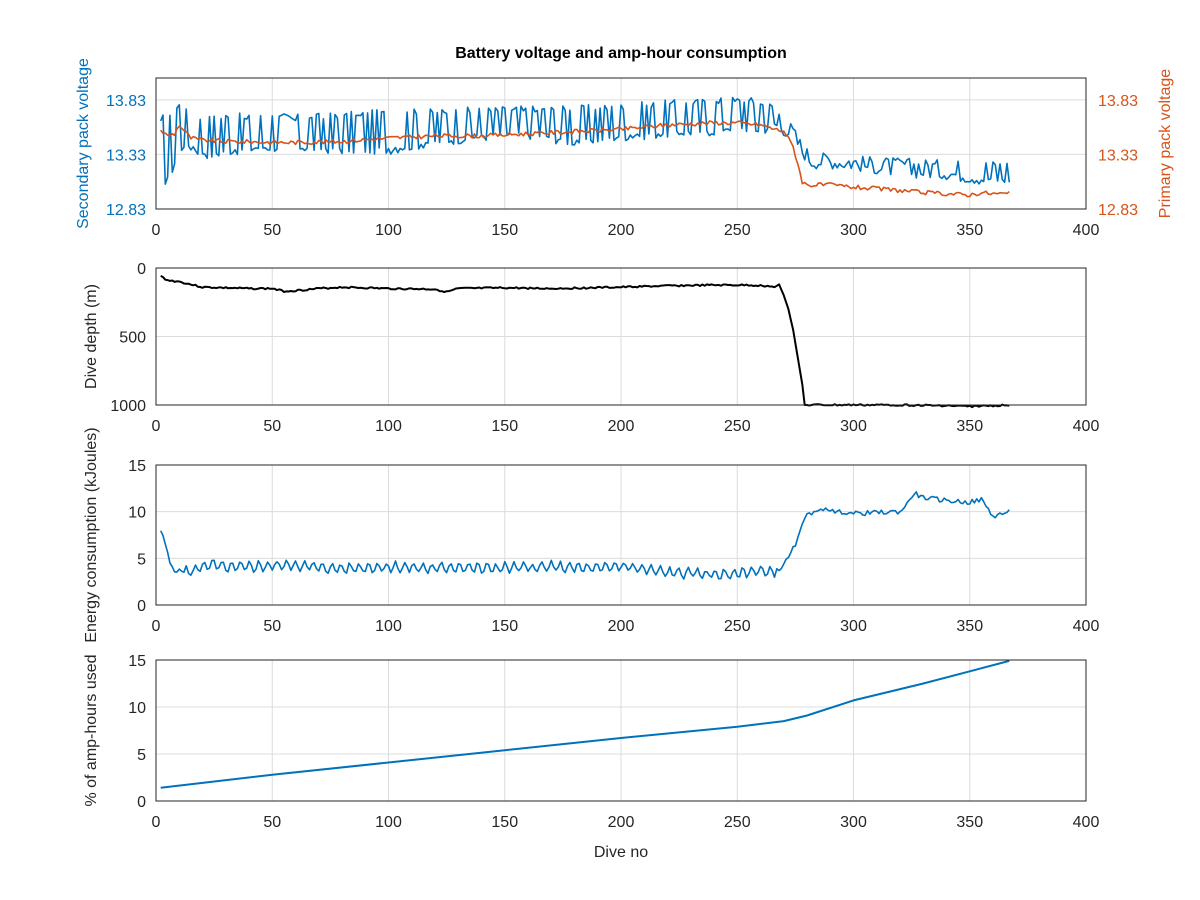  What do you see at coordinates (128, 406) in the screenshot?
I see `y-tick-label: 1000` at bounding box center [128, 406].